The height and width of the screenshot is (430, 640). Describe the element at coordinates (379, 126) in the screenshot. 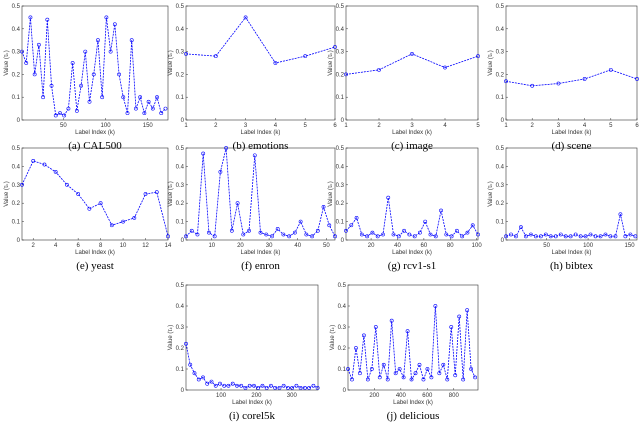

I see `x-tick-label: 2` at that location.